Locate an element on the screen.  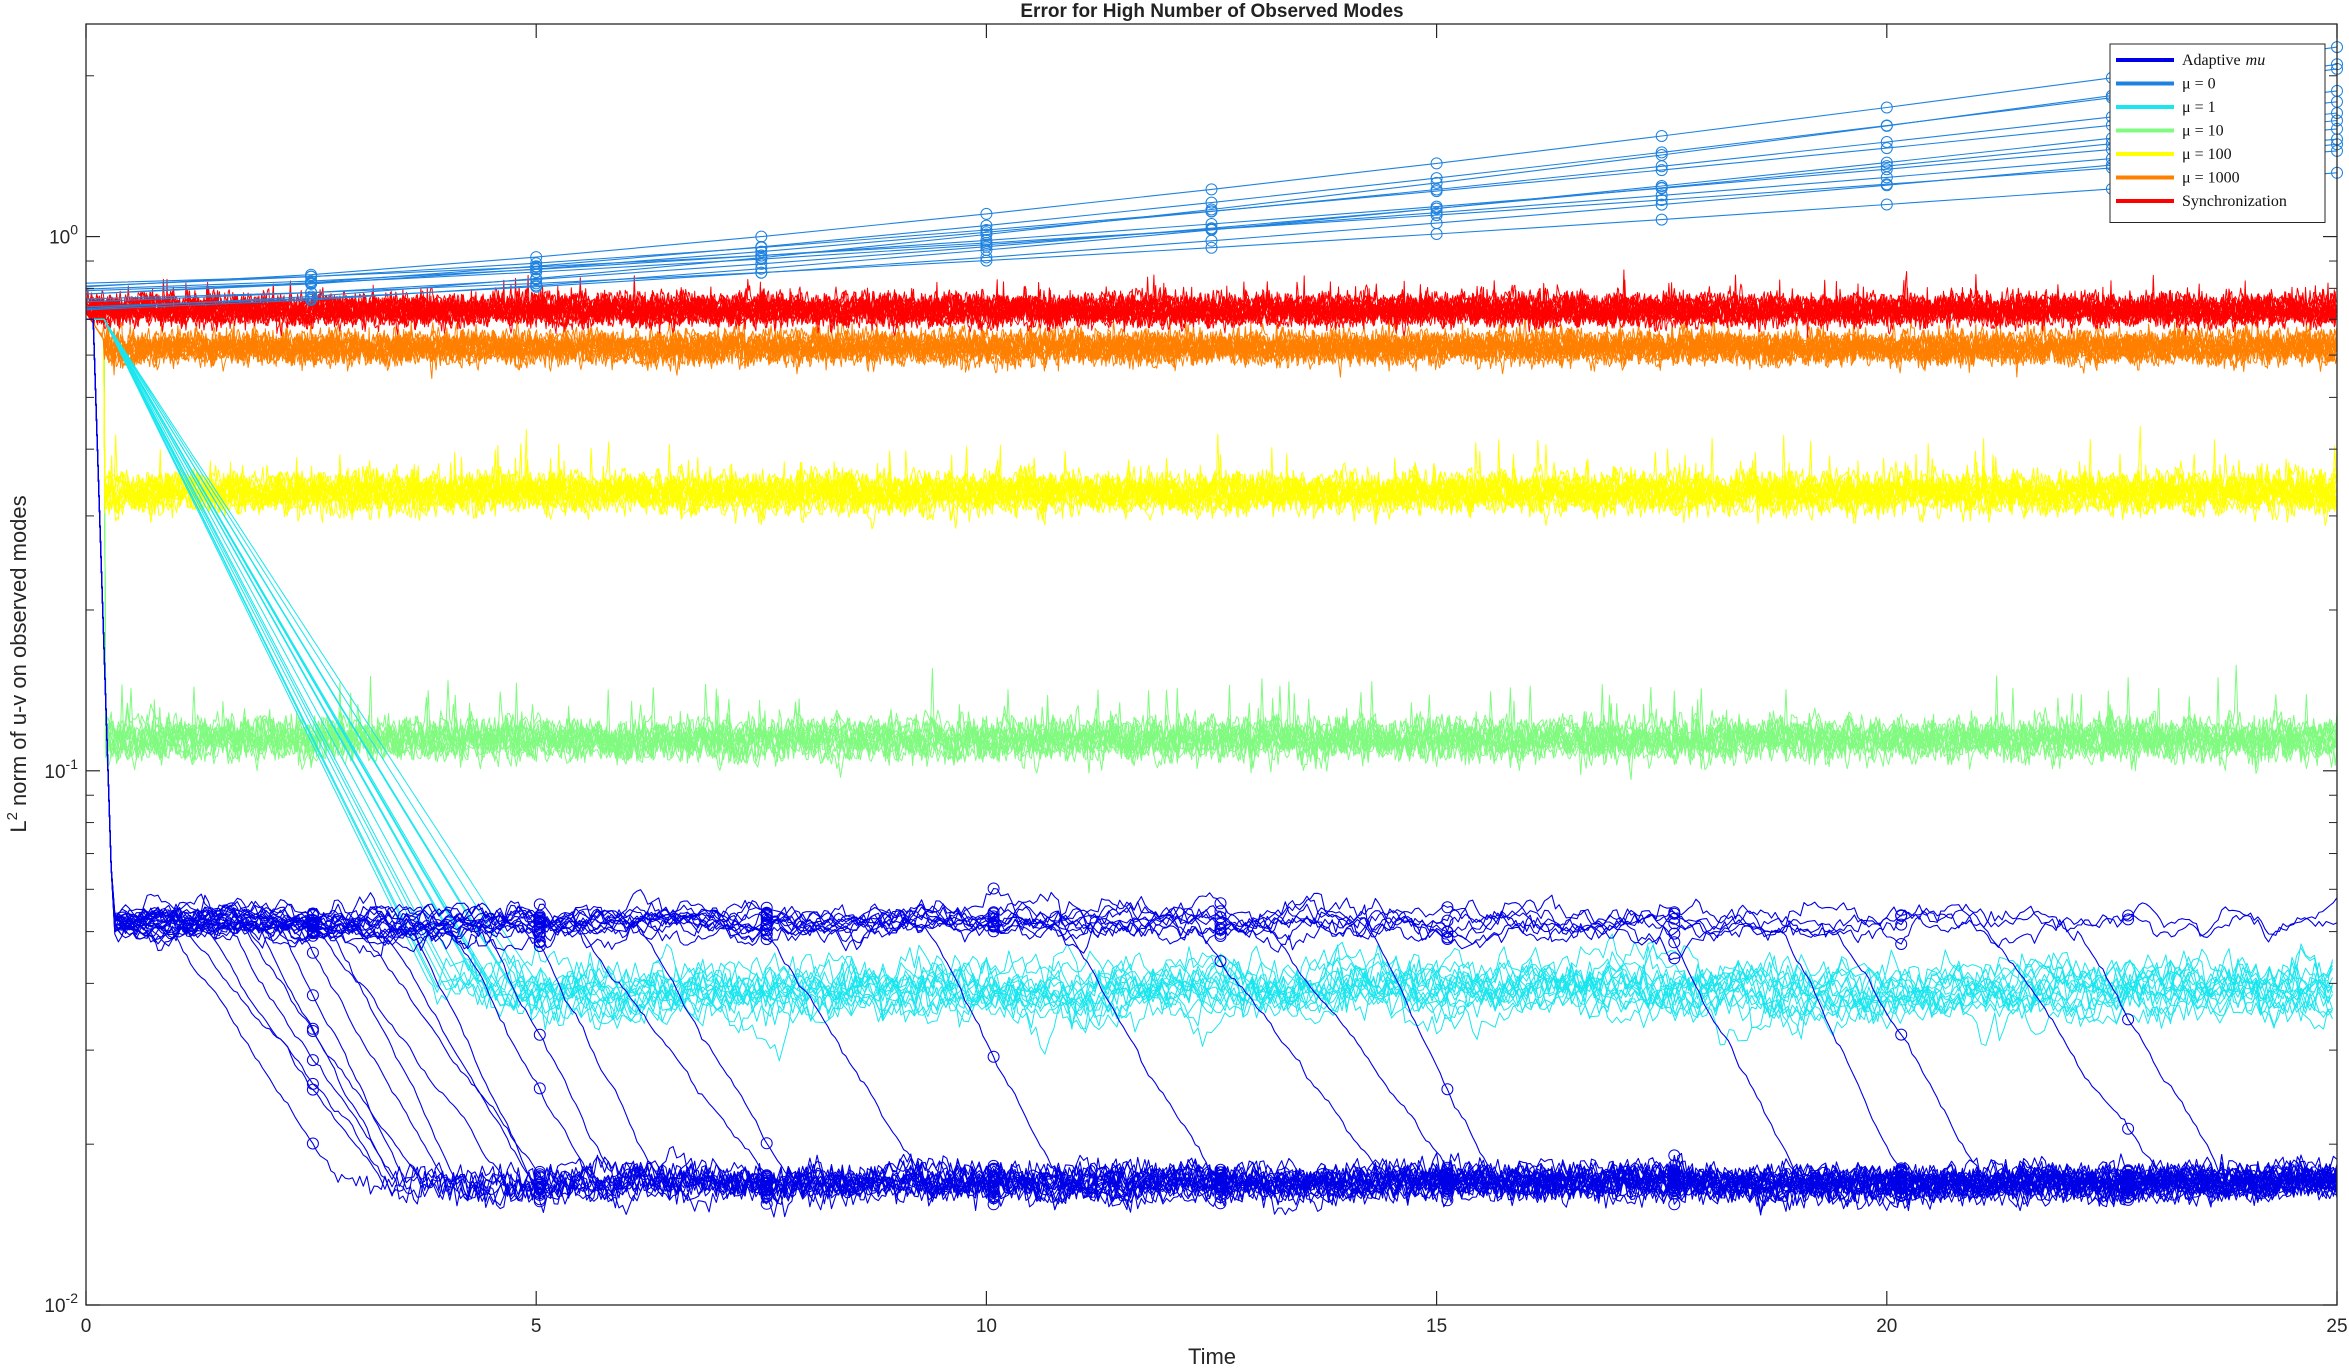
chart-title: Error for High Number of Observed Modes is located at coordinates (1211, 11).